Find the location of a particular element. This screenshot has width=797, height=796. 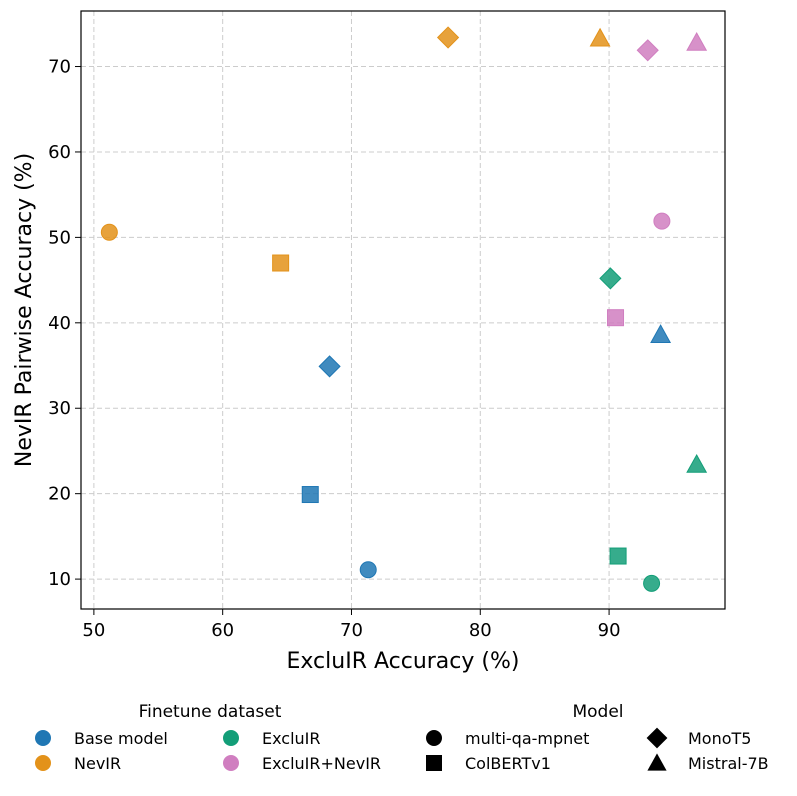

legend-swatch-both is located at coordinates (231, 763).